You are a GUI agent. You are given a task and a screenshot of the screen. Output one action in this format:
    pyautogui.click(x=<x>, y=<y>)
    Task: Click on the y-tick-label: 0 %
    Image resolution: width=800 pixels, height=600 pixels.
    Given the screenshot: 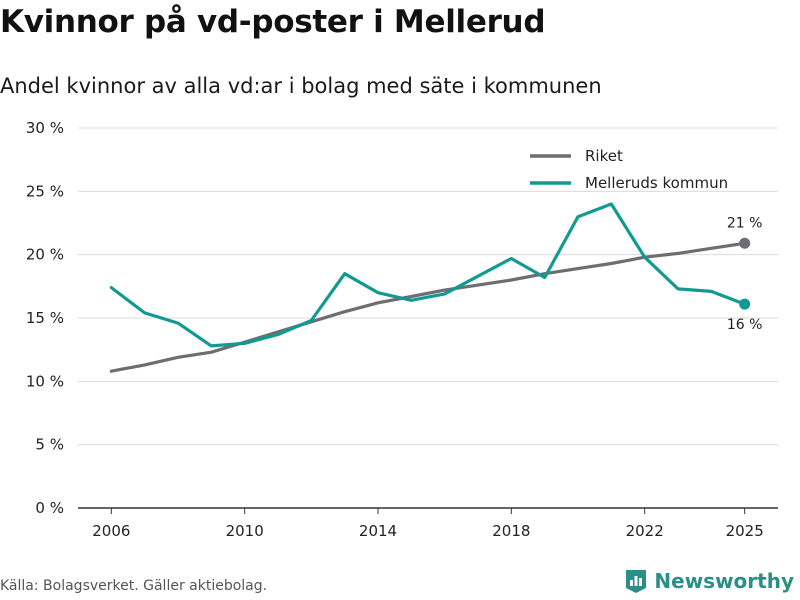 What is the action you would take?
    pyautogui.click(x=49, y=508)
    